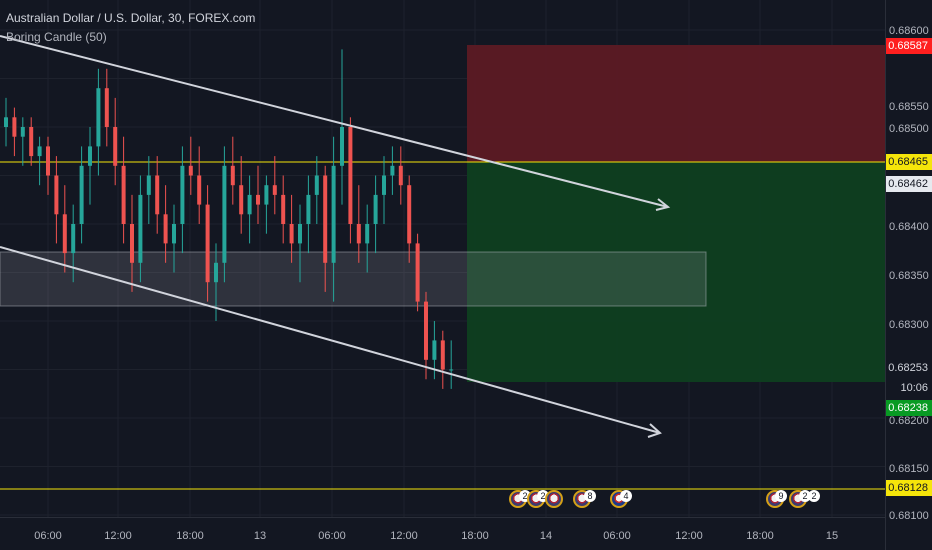 This screenshot has height=550, width=932. Describe the element at coordinates (909, 516) in the screenshot. I see `price-label: 0.68100` at that location.